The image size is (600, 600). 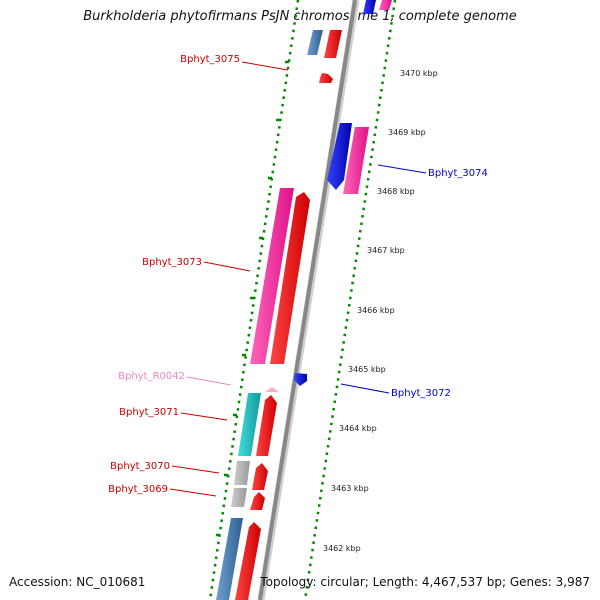 What do you see at coordinates (151, 376) in the screenshot?
I see `gene-label-bphyt-r0042: Bphyt_R0042` at bounding box center [151, 376].